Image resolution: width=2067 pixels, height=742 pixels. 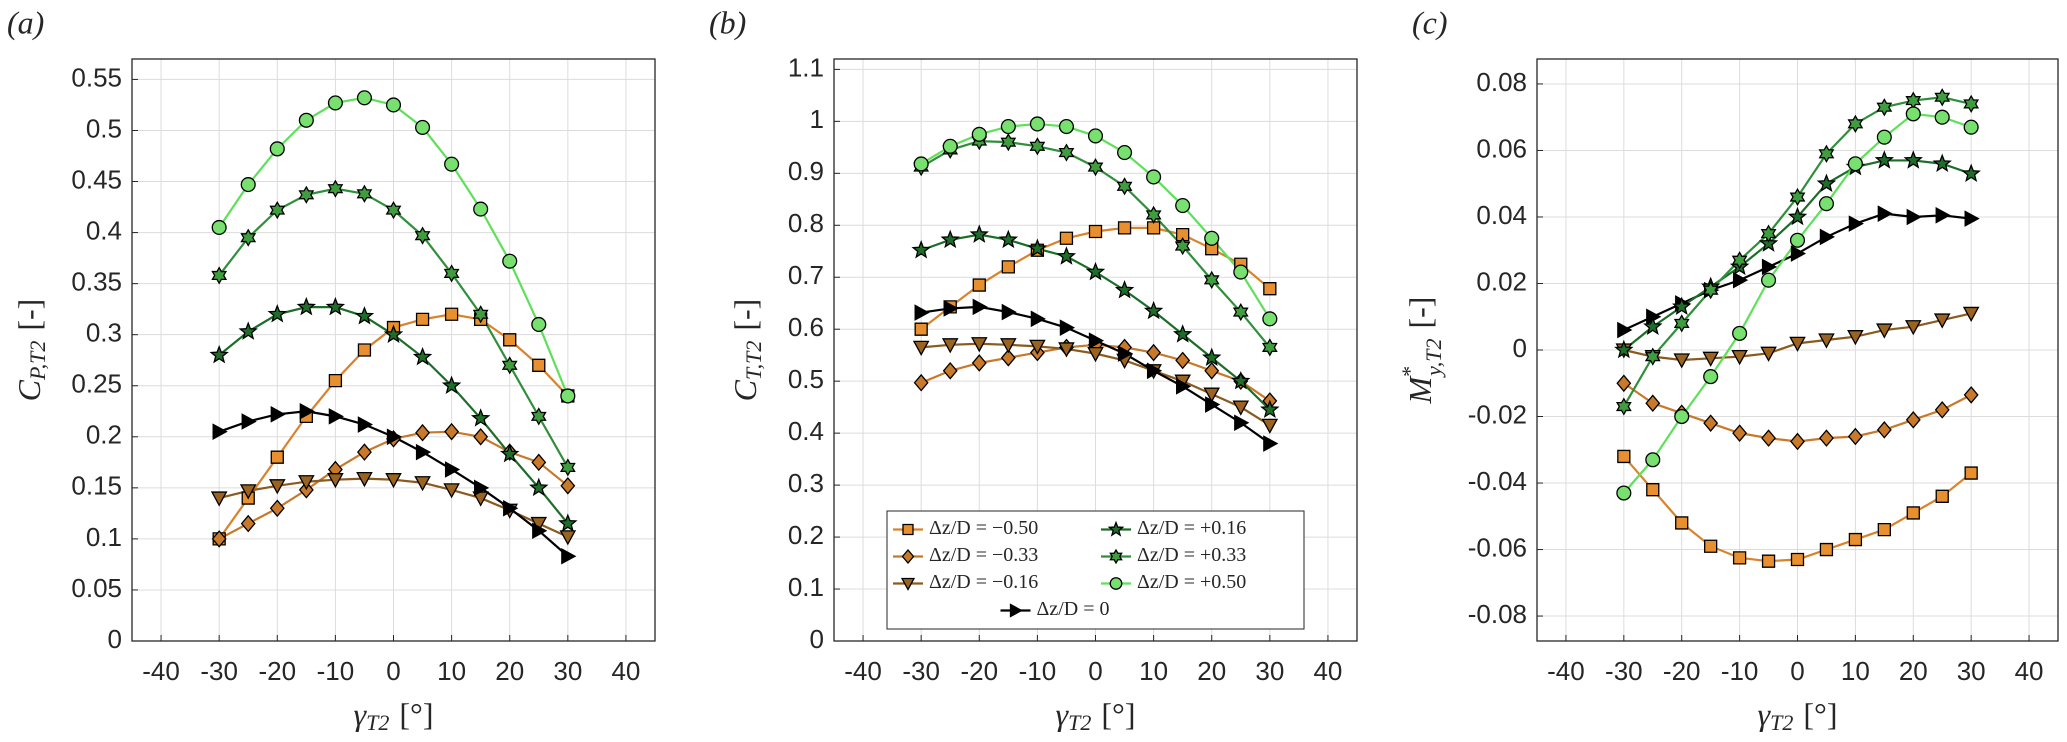 What do you see at coordinates (1327, 671) in the screenshot?
I see `x-tick-label: 40` at bounding box center [1327, 671].